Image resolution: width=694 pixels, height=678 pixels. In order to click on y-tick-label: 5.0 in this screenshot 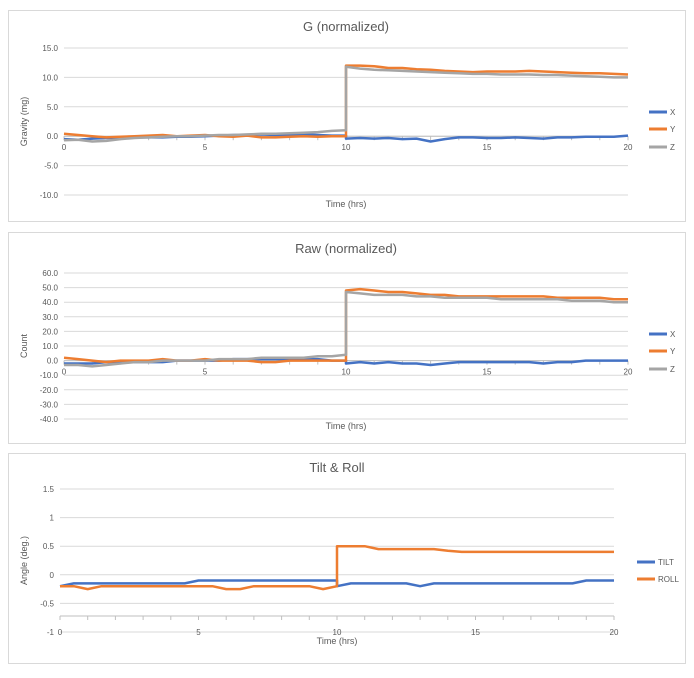, I will do `click(53, 107)`.